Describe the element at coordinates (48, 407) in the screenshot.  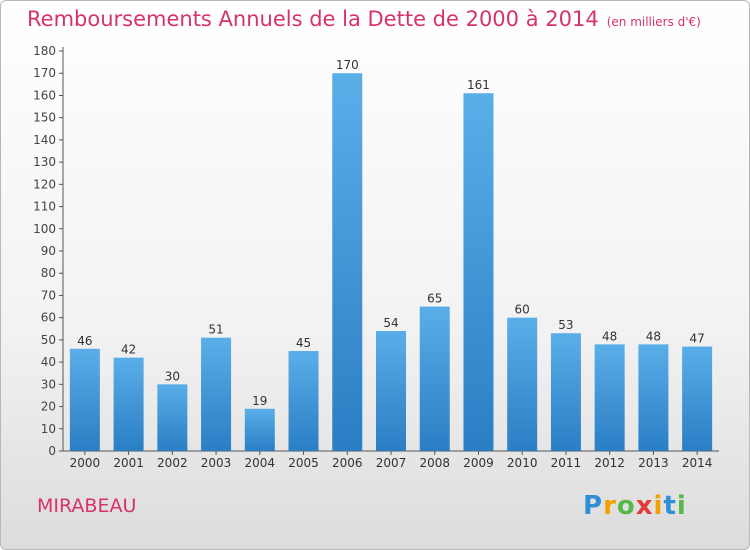
I see `y-tick-label: 20` at that location.